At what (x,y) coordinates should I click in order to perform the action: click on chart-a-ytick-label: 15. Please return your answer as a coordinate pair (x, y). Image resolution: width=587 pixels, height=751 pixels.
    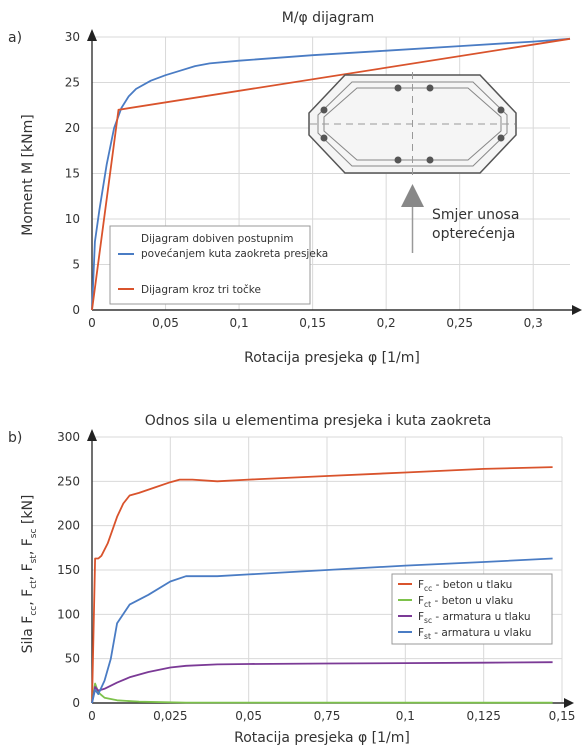
    Looking at the image, I should click on (72, 174).